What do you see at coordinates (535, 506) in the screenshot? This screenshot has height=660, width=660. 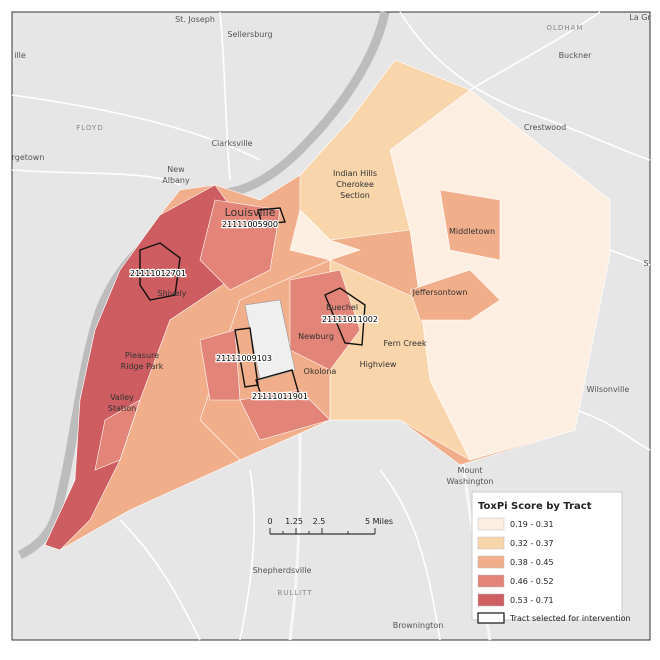 I see `legend-title: ToxPi Score by Tract` at bounding box center [535, 506].